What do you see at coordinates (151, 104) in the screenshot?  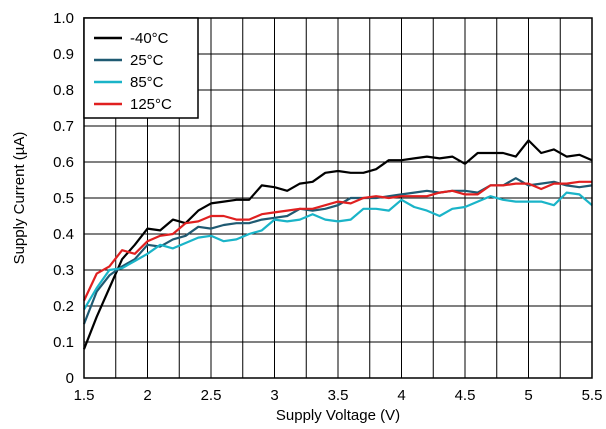 I see `legend-label: 125°C` at bounding box center [151, 104].